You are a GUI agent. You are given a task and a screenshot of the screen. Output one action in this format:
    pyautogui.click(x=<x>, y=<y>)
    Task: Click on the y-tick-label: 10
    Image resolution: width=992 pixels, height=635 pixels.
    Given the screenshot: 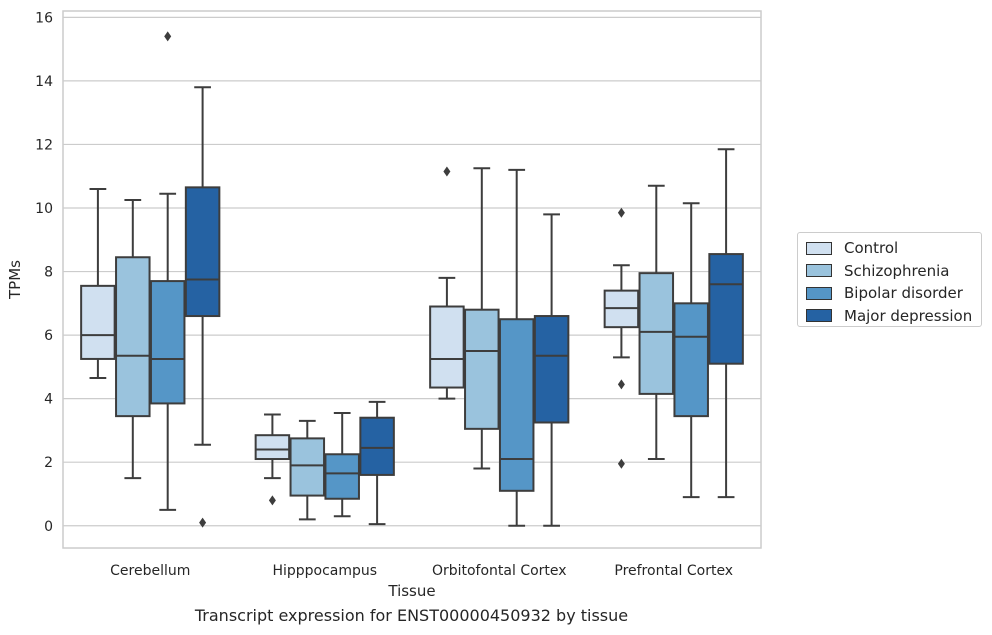 What is the action you would take?
    pyautogui.click(x=44, y=209)
    